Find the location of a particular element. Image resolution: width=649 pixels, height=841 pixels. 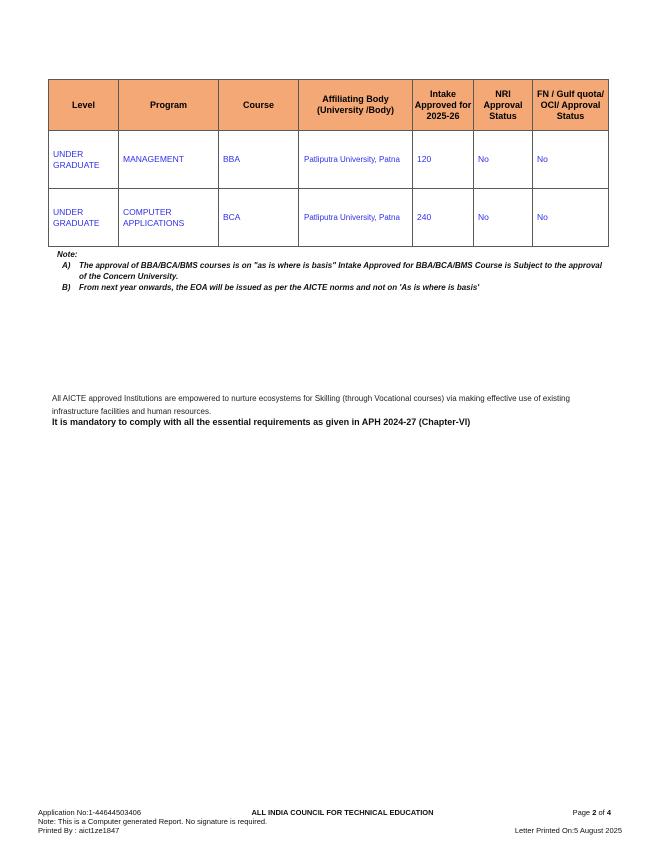

cell-program: MANAGEMENT is located at coordinates (168, 159).